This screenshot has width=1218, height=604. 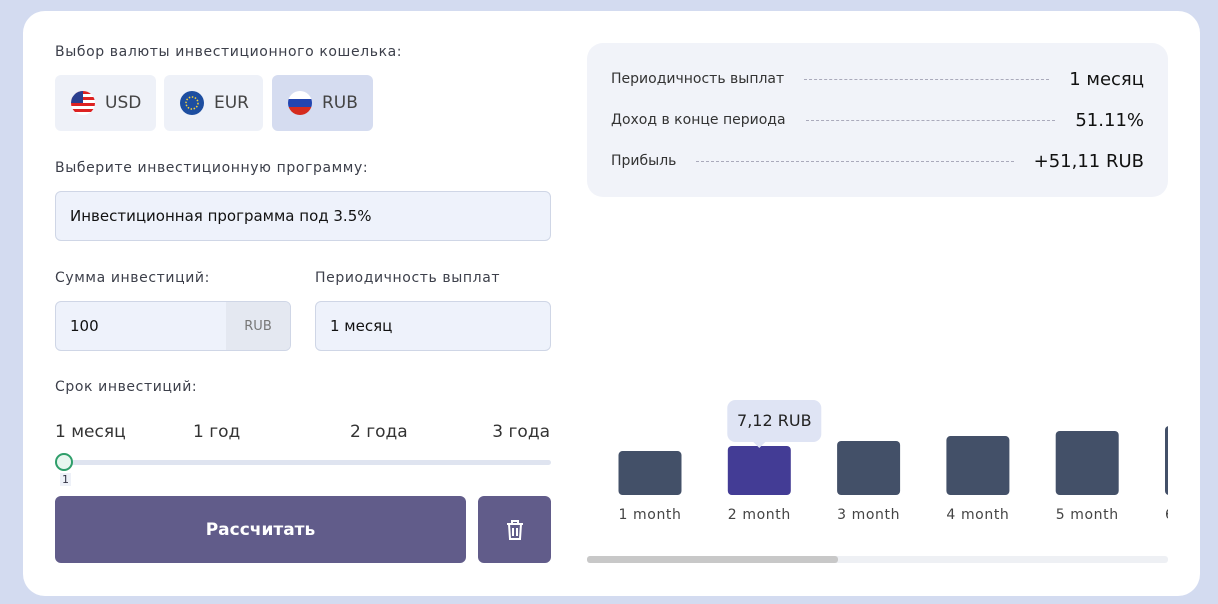 I want to click on button-text: Рассчитать, so click(x=260, y=529).